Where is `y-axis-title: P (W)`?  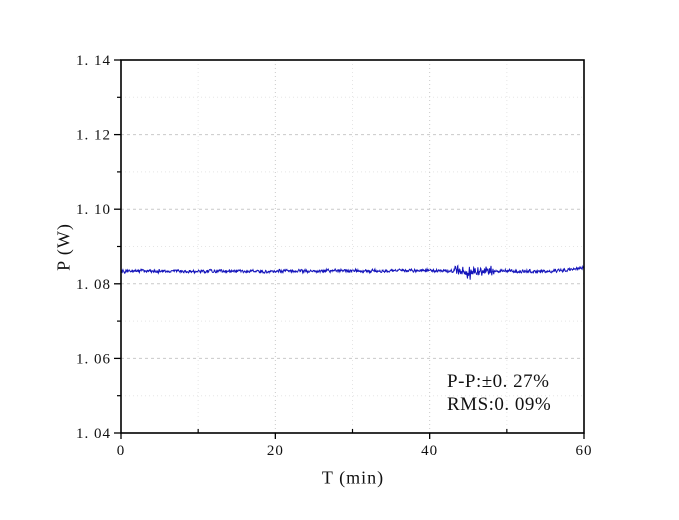 y-axis-title: P (W) is located at coordinates (63, 247).